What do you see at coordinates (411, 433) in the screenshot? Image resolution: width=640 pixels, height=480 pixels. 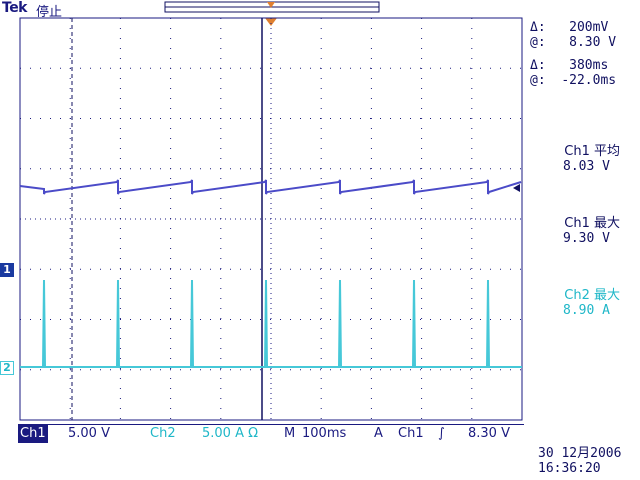 I see `trigger-source: Ch1` at bounding box center [411, 433].